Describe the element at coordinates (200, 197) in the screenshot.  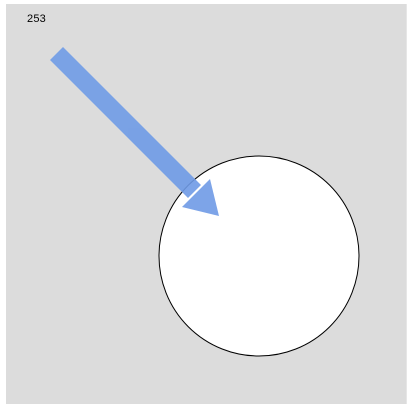
I see `arrow-head` at that location.